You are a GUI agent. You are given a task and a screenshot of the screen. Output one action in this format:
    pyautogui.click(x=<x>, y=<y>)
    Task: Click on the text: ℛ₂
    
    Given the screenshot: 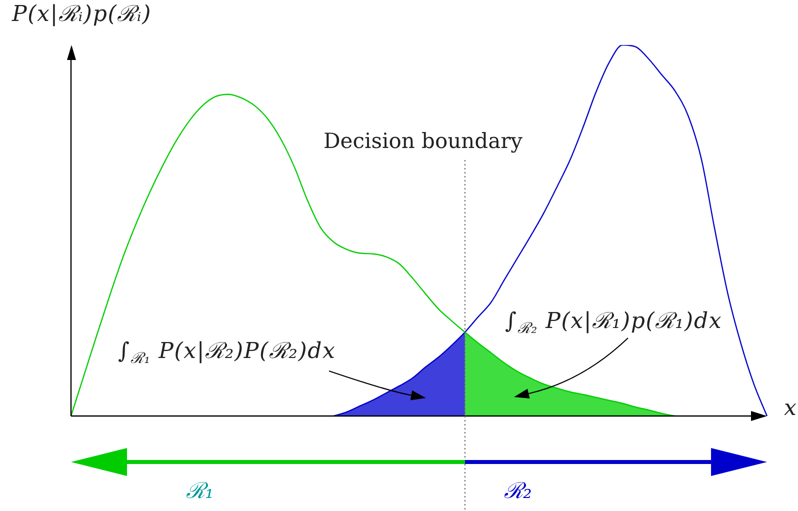 What is the action you would take?
    pyautogui.click(x=518, y=491)
    